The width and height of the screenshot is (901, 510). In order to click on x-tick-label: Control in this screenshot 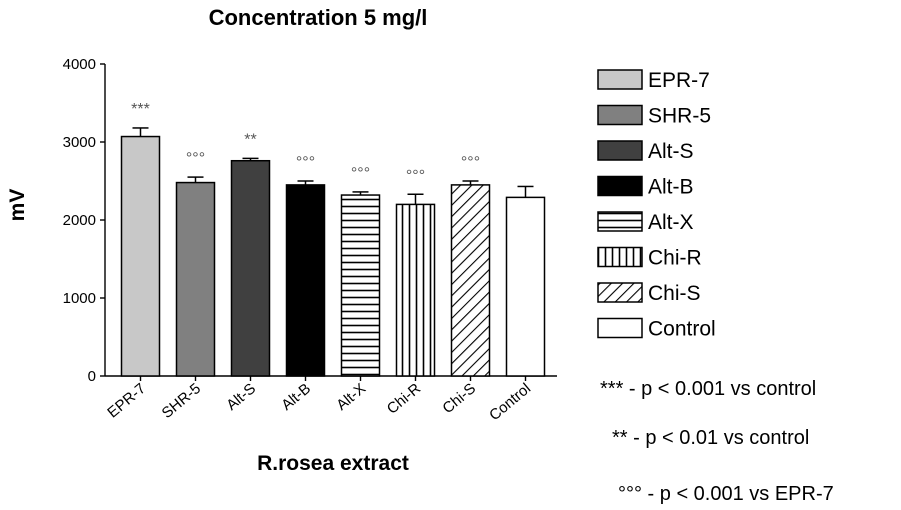, I will do `click(510, 402)`.